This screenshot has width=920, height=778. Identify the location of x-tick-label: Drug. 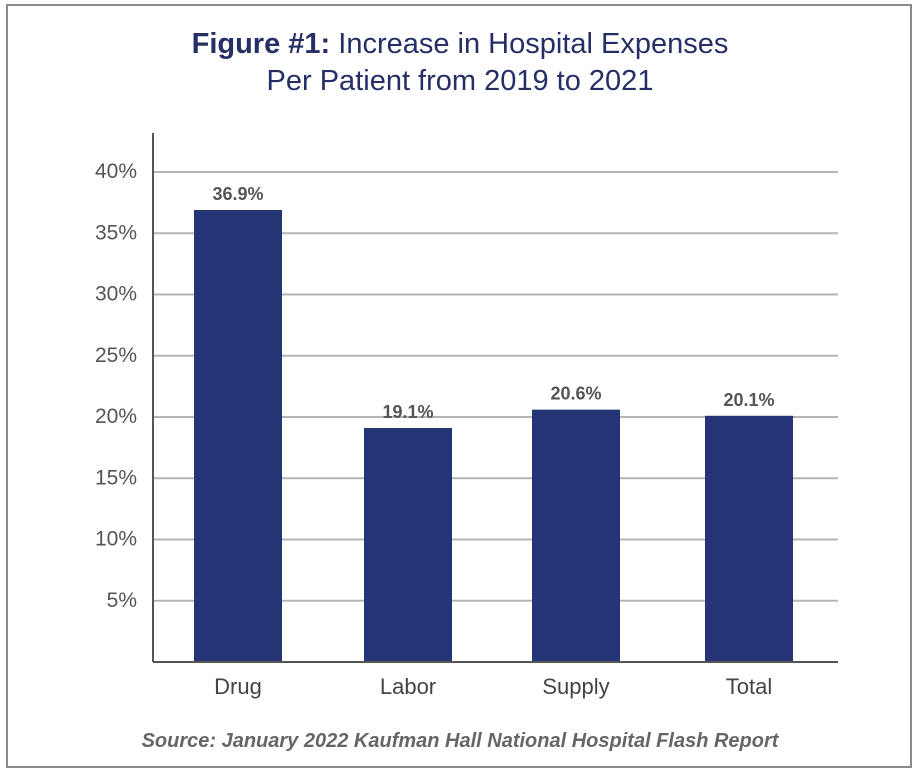
(238, 686).